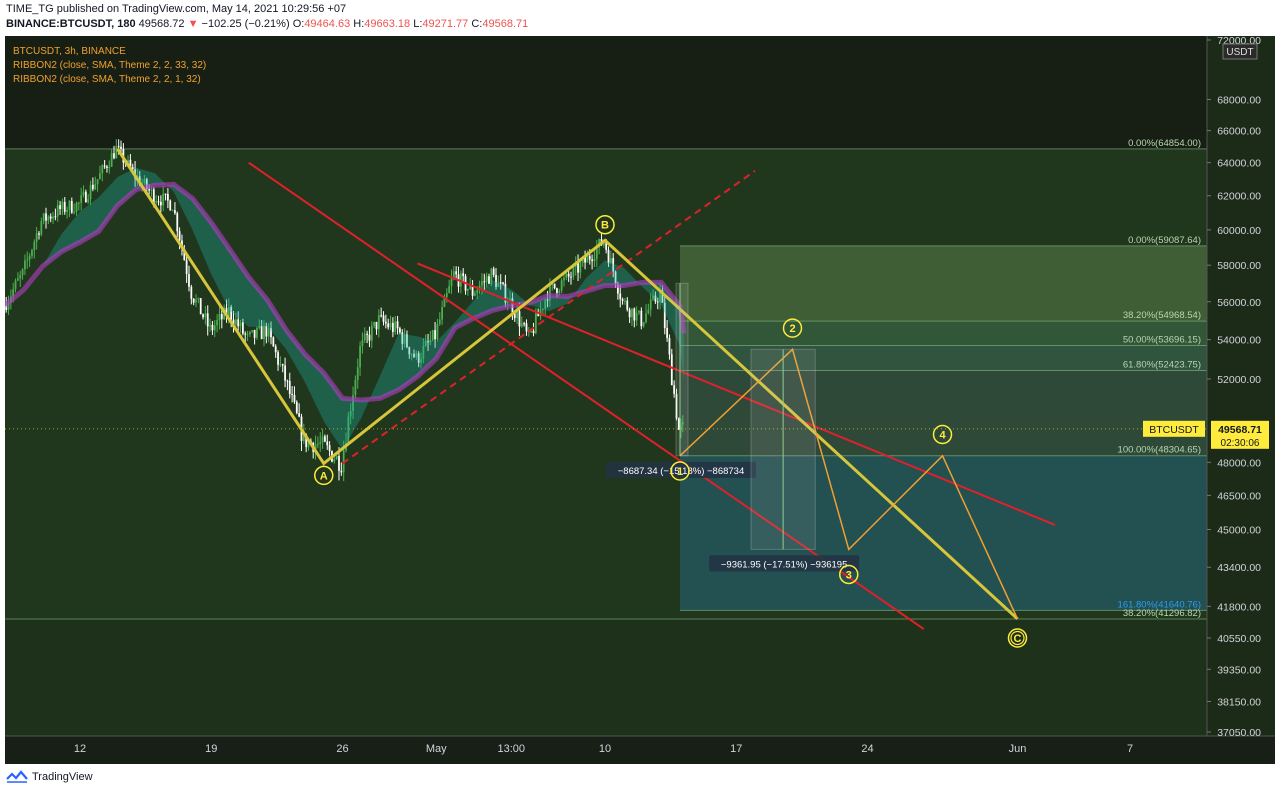  I want to click on wave-label-text: 4, so click(942, 435).